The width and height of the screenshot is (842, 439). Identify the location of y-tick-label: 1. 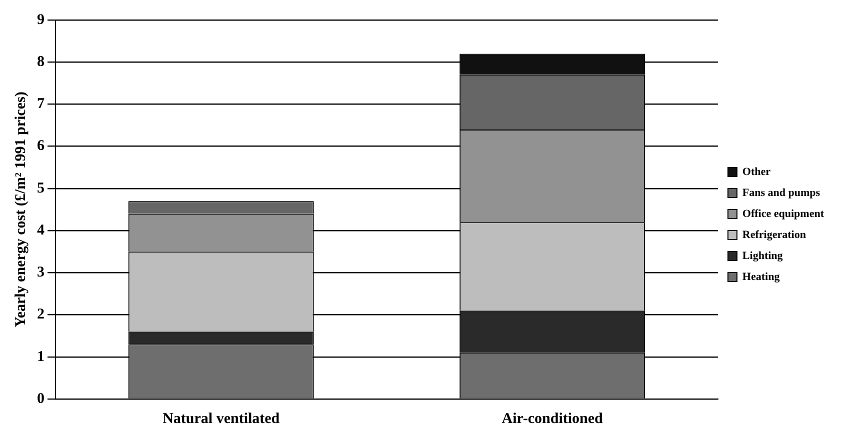
(40, 356).